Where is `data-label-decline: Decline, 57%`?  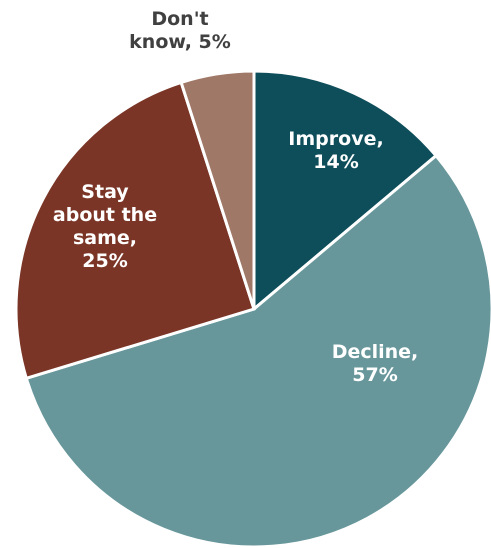
data-label-decline: Decline, 57% is located at coordinates (375, 363).